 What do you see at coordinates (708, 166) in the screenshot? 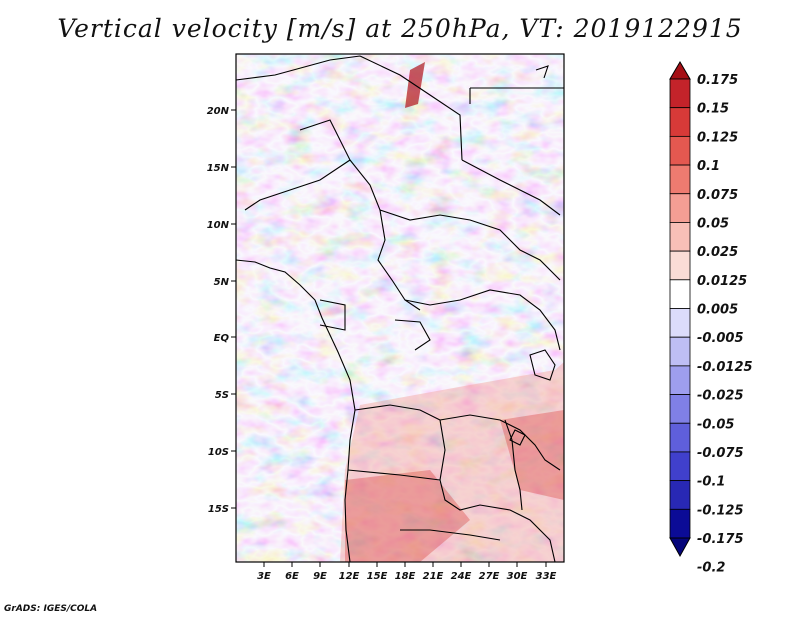
I see `colorbar-level-label: 0.1` at bounding box center [708, 166].